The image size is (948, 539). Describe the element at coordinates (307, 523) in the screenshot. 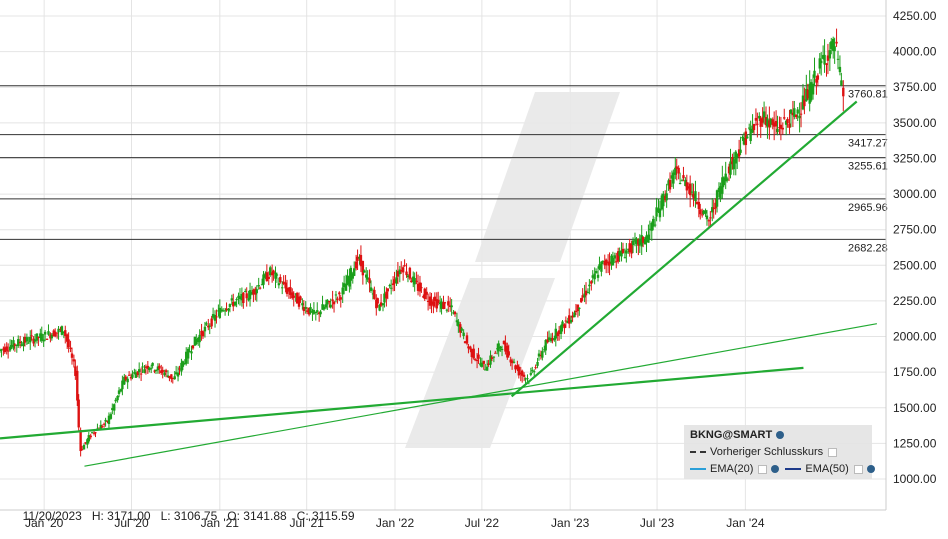

I see `x-tick-label: Jul '21` at that location.